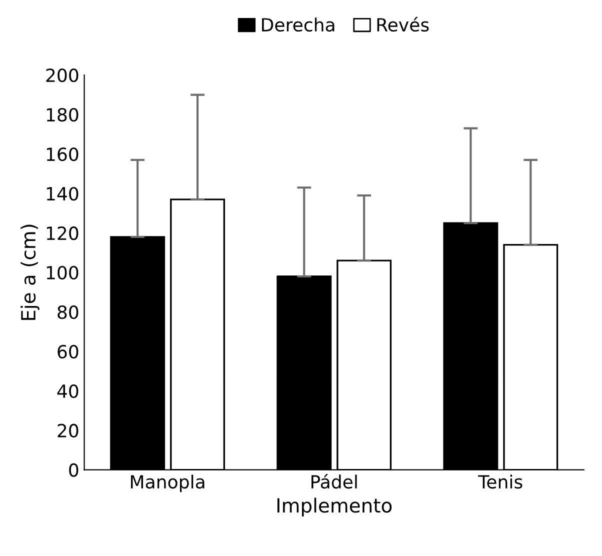 The height and width of the screenshot is (556, 602). What do you see at coordinates (167, 483) in the screenshot?
I see `x-tick-label: Manopla` at bounding box center [167, 483].